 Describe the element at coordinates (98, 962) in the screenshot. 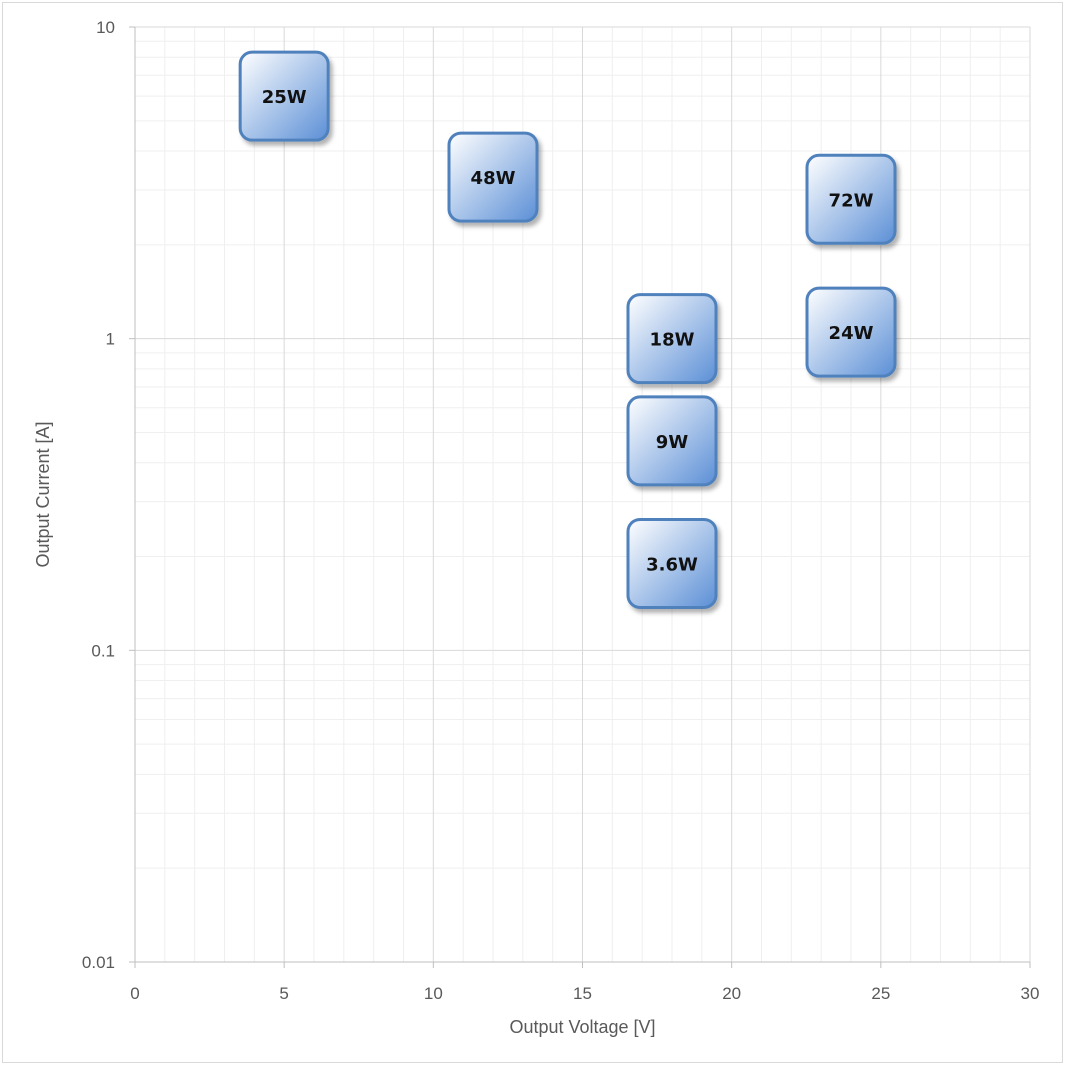

I see `y-tick-label: 0.01` at that location.